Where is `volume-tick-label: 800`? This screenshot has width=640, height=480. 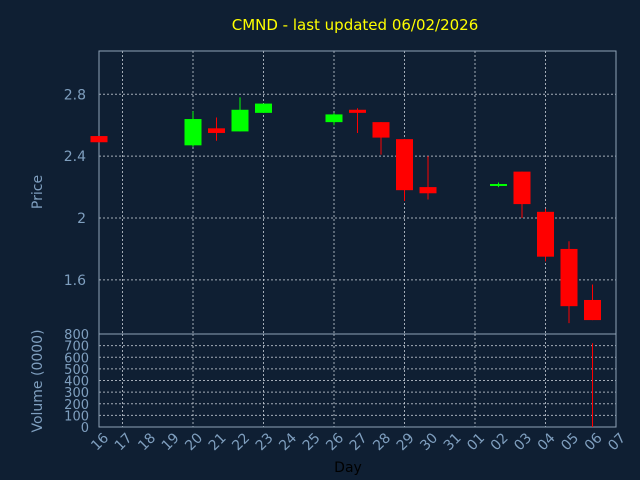 volume-tick-label: 800 is located at coordinates (76, 335).